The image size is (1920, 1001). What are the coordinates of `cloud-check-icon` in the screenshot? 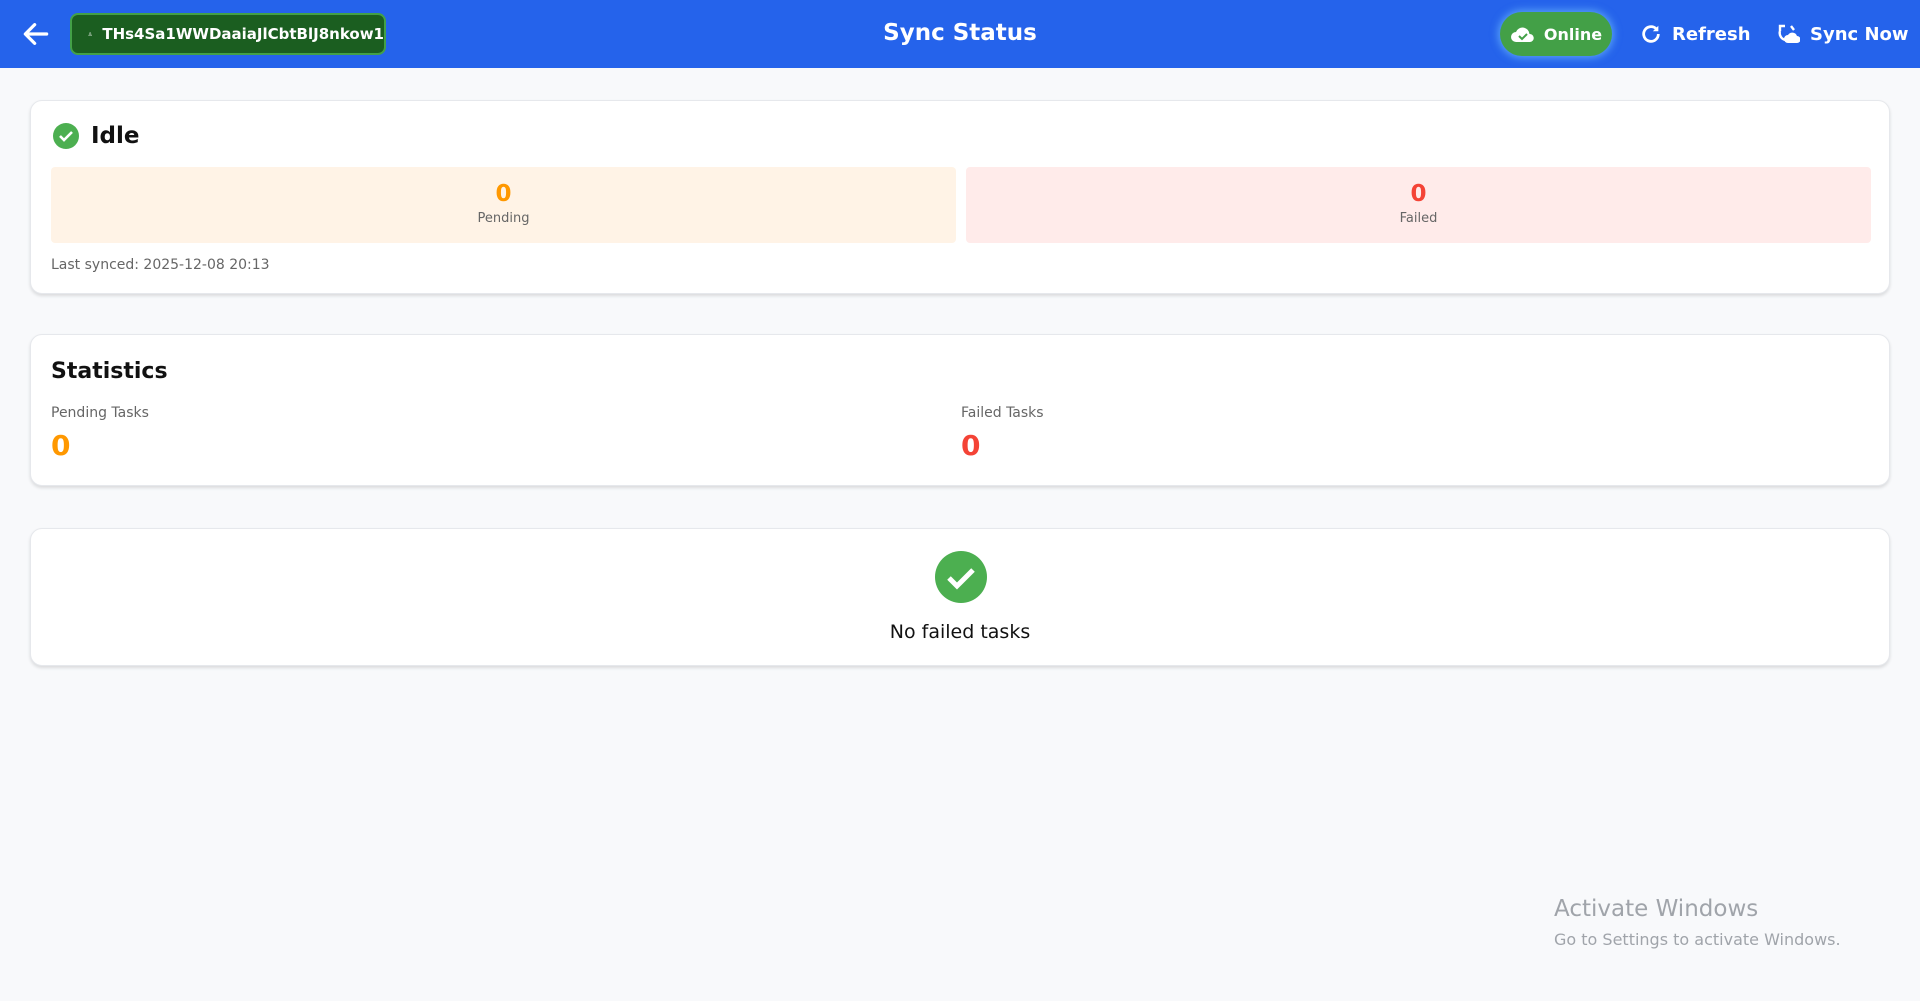 It's located at (1522, 34).